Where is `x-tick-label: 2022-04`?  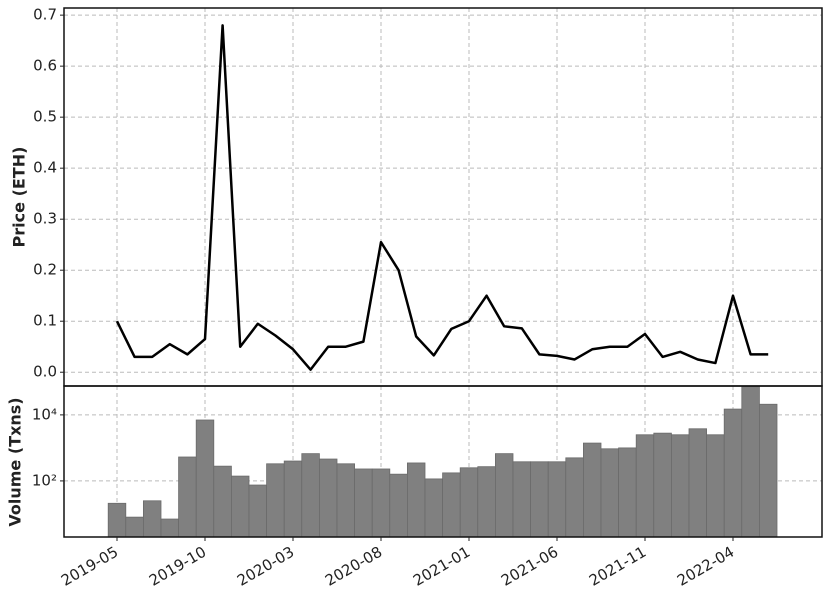
x-tick-label: 2022-04 is located at coordinates (705, 566).